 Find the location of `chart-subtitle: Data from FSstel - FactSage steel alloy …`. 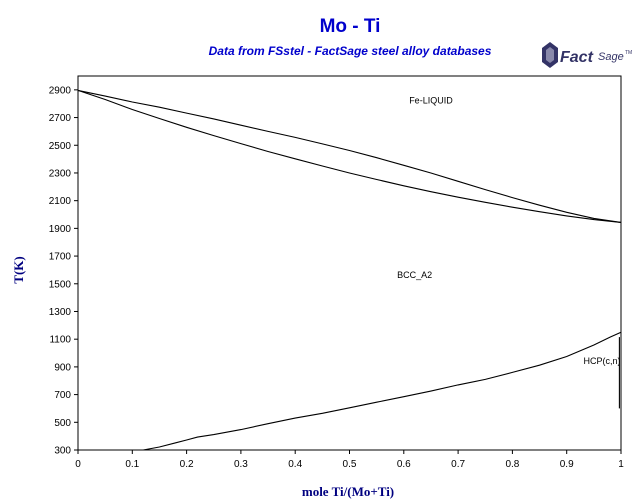

chart-subtitle: Data from FSstel - FactSage steel alloy … is located at coordinates (350, 51).